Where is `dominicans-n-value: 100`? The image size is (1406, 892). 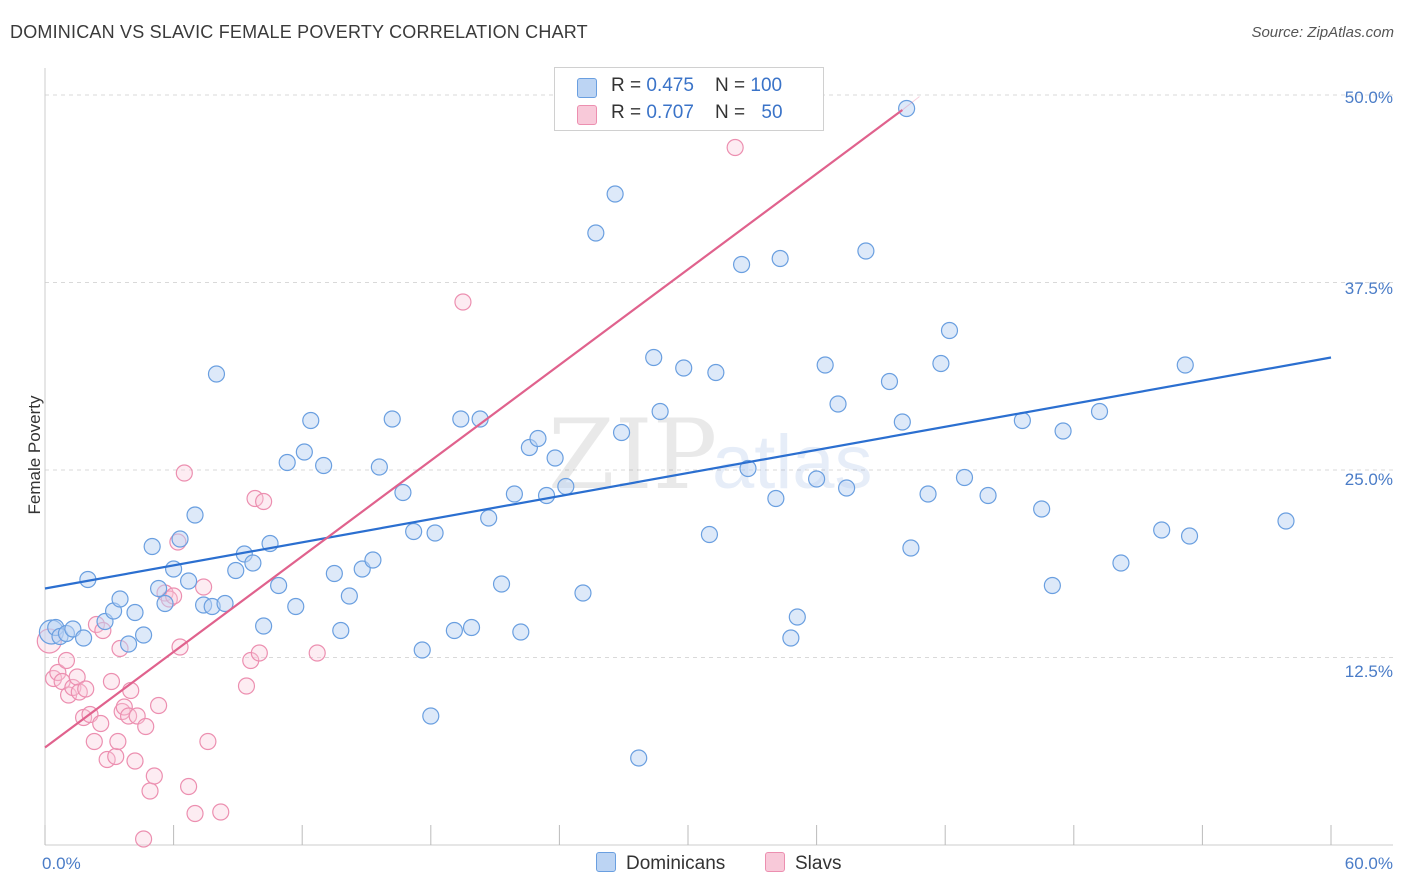
dominicans-n-value: 100 is located at coordinates (766, 85).